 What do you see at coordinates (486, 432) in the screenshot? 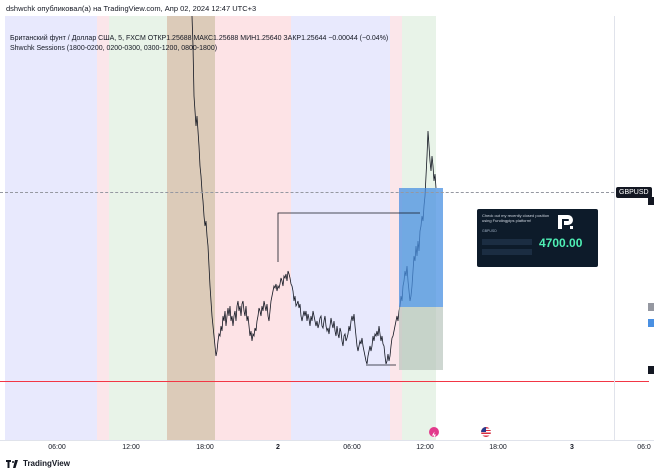
I see `us-flag-event-icon` at bounding box center [486, 432].